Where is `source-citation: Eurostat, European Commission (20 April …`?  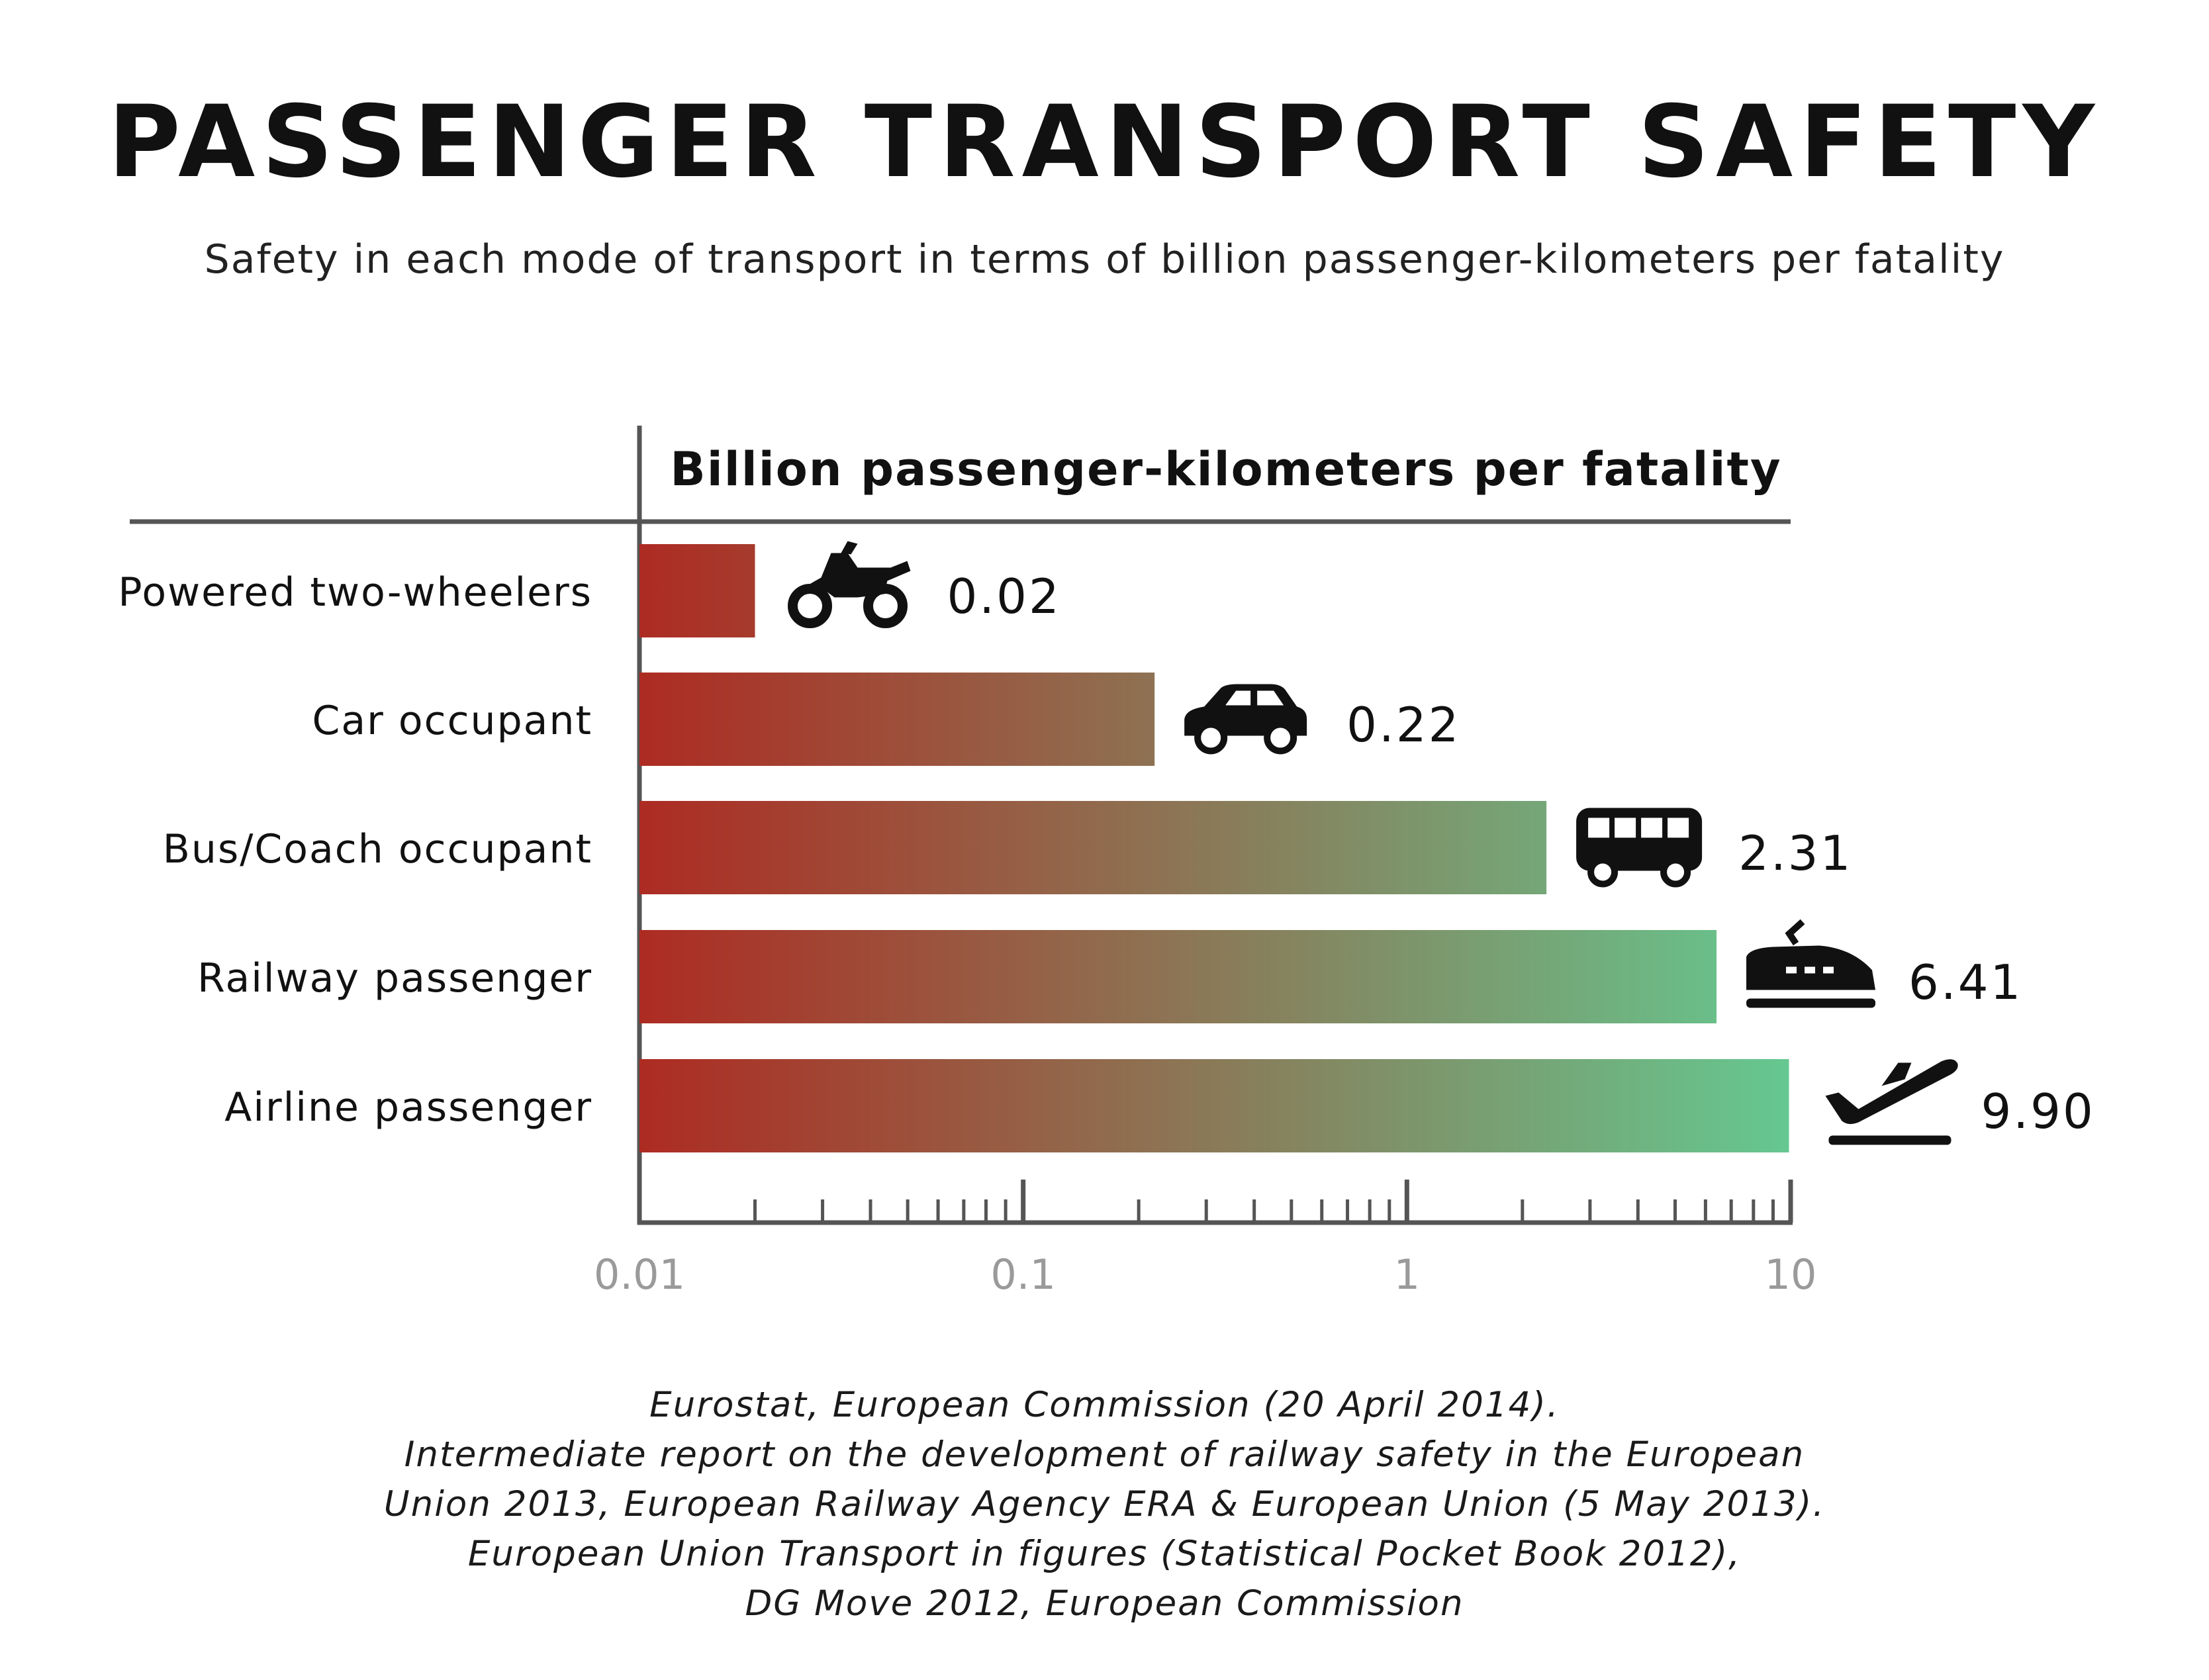 source-citation: Eurostat, European Commission (20 April … is located at coordinates (1104, 1504).